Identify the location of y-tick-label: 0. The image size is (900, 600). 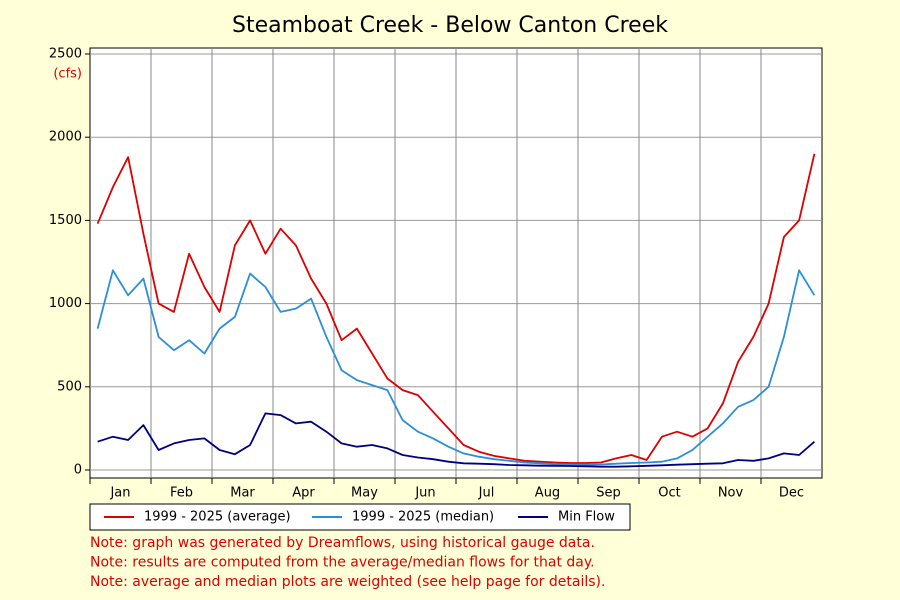
(78, 470).